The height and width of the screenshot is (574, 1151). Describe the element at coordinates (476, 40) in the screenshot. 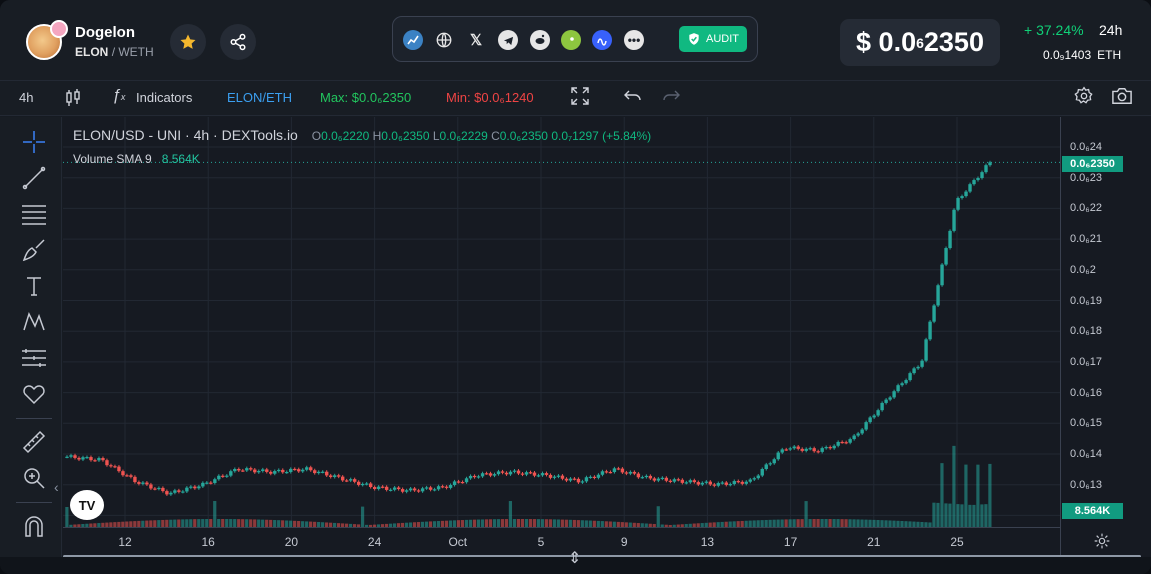

I see `x-icon: 𝕏` at that location.